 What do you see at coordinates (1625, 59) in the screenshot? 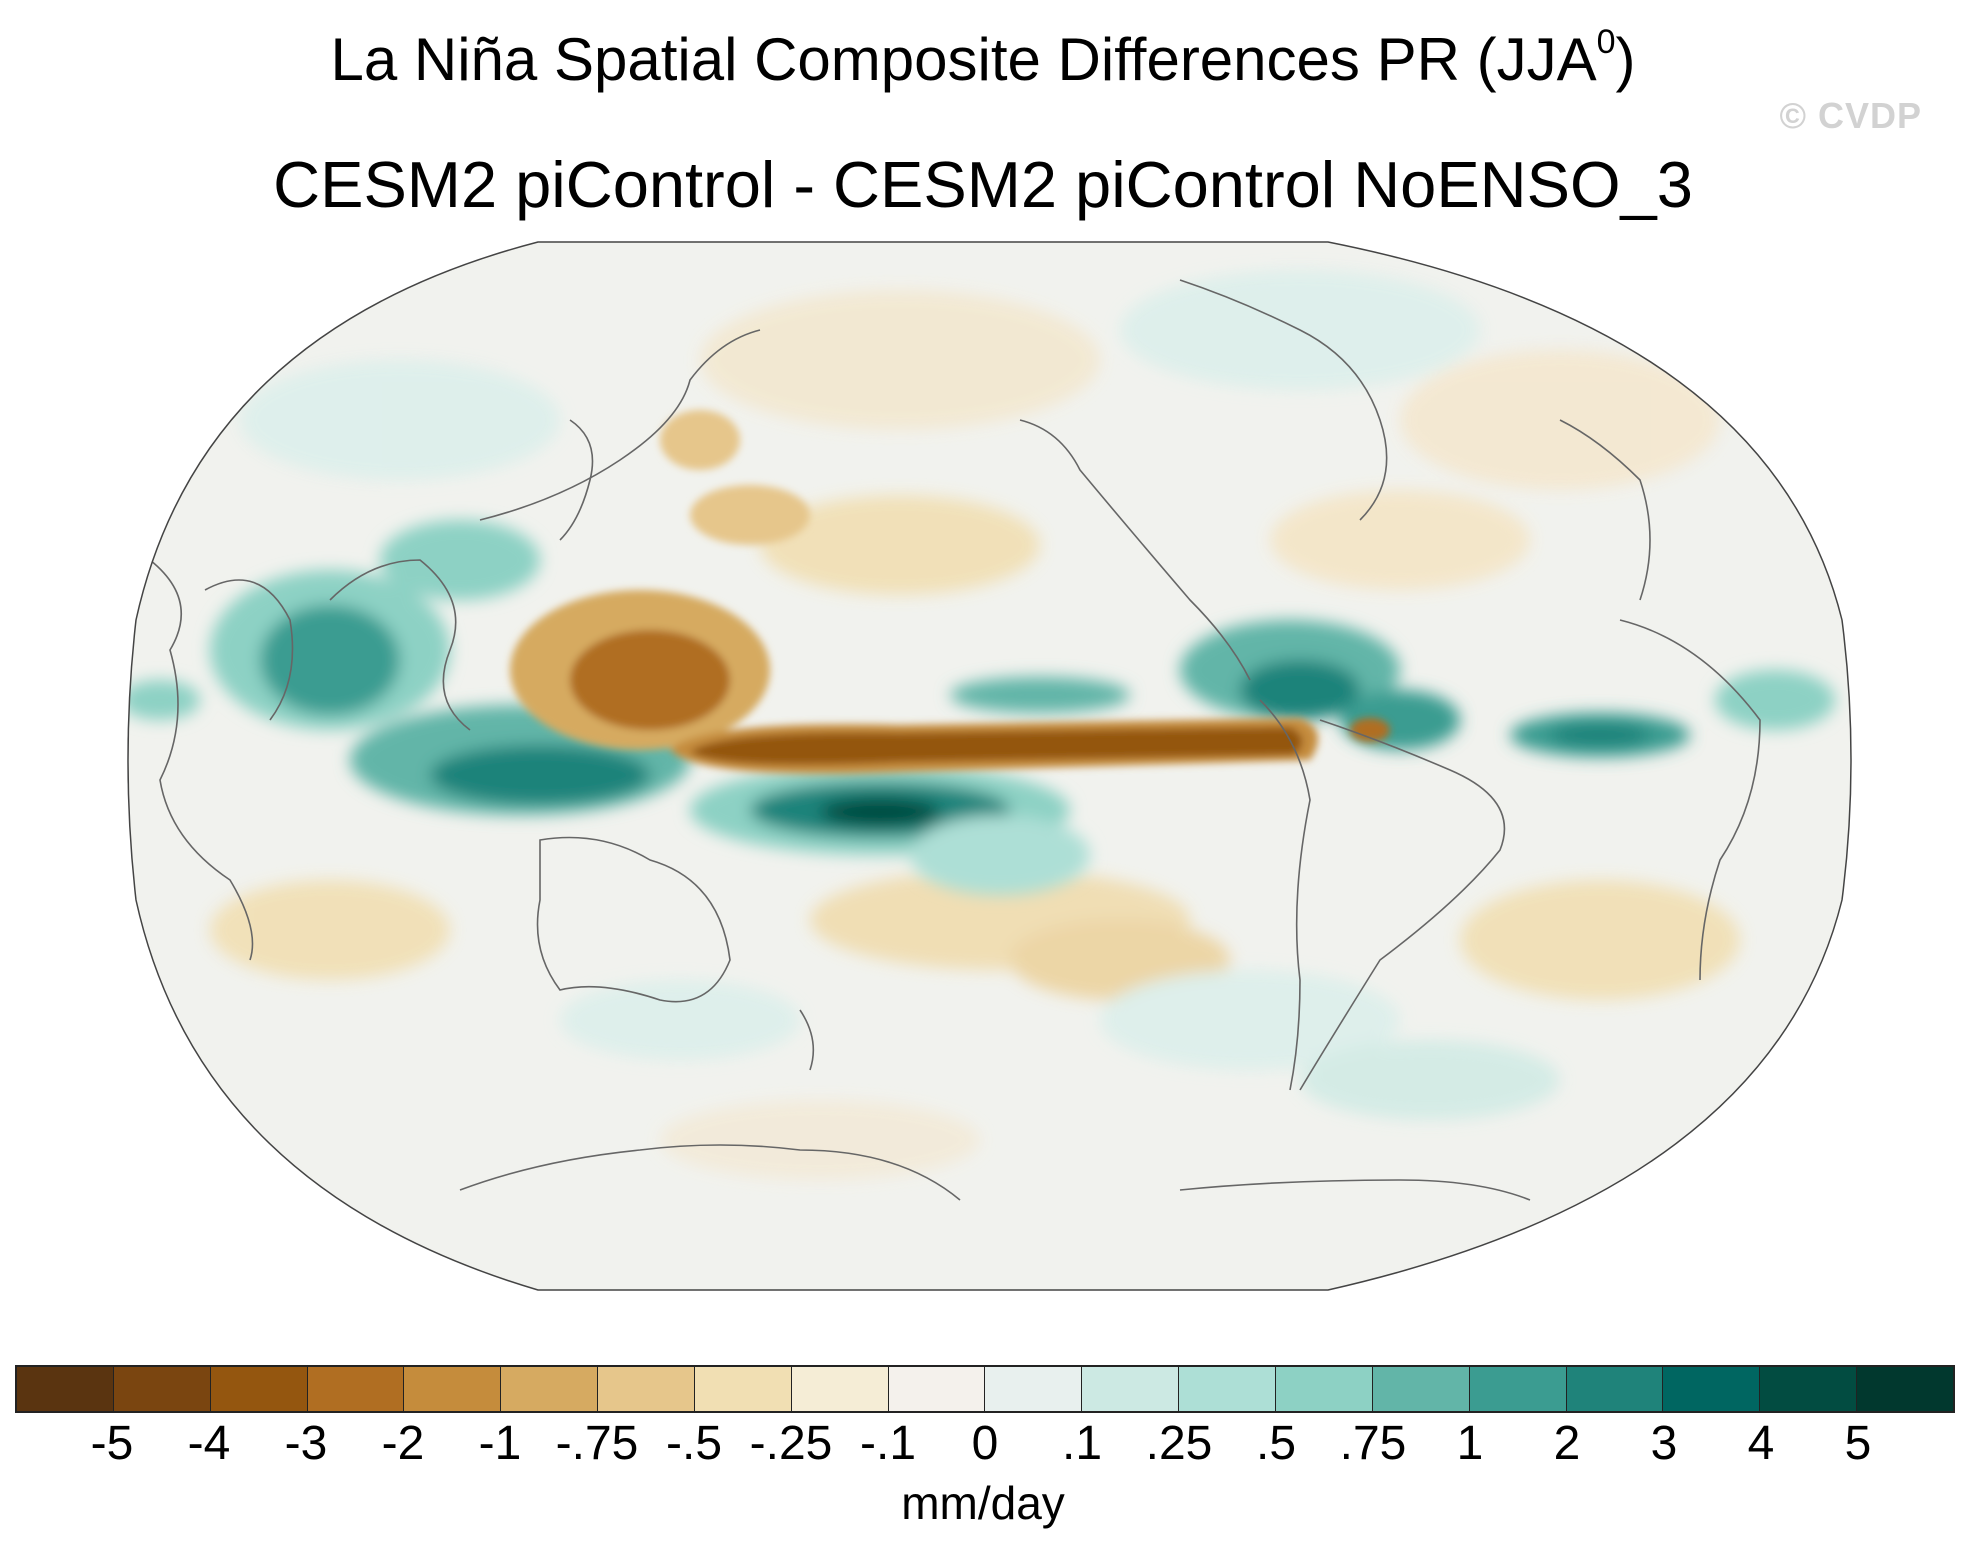
I see `chart-title-close: )` at bounding box center [1625, 59].